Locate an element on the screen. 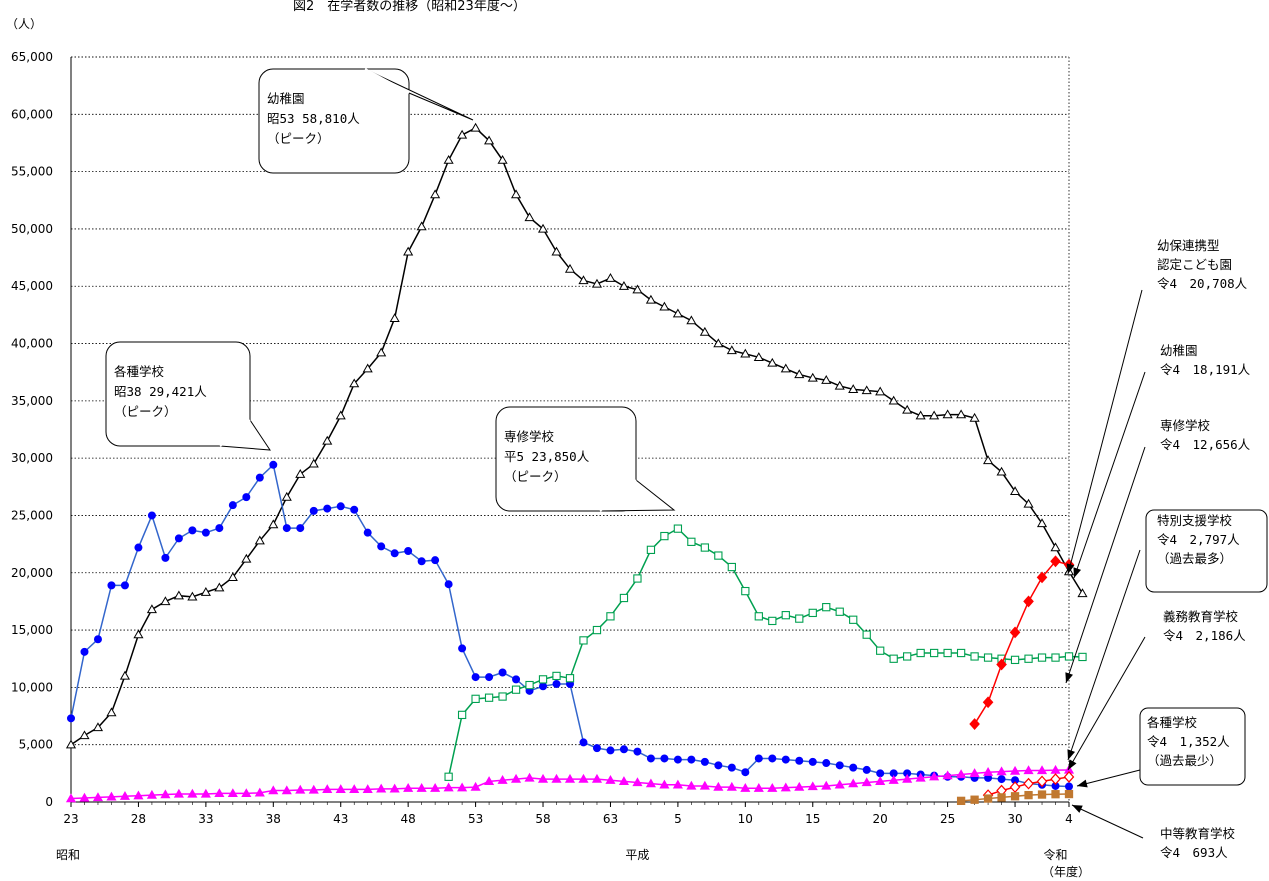 This screenshot has width=1269, height=881. y-tick-label: 55,000 is located at coordinates (32, 172).